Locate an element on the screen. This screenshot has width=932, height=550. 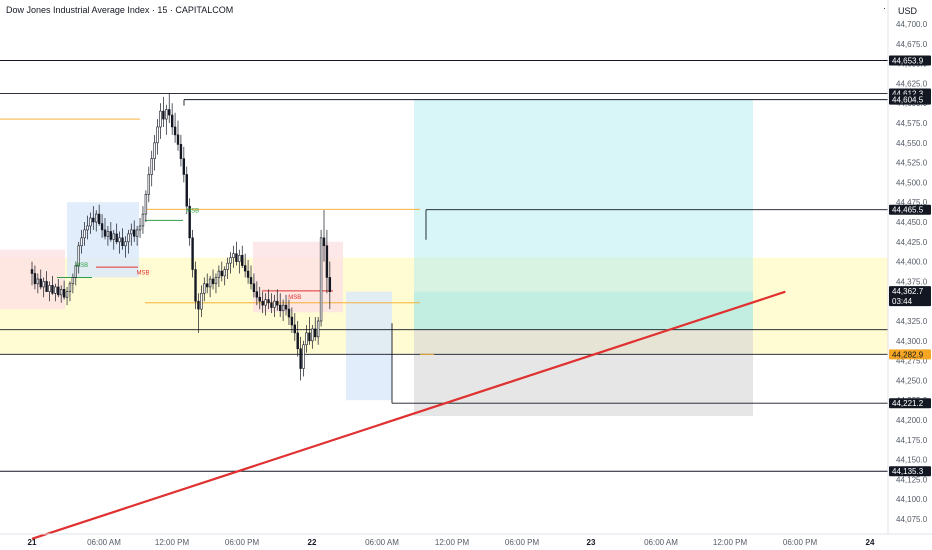
price-badge-label: 44,362.7 is located at coordinates (908, 291).